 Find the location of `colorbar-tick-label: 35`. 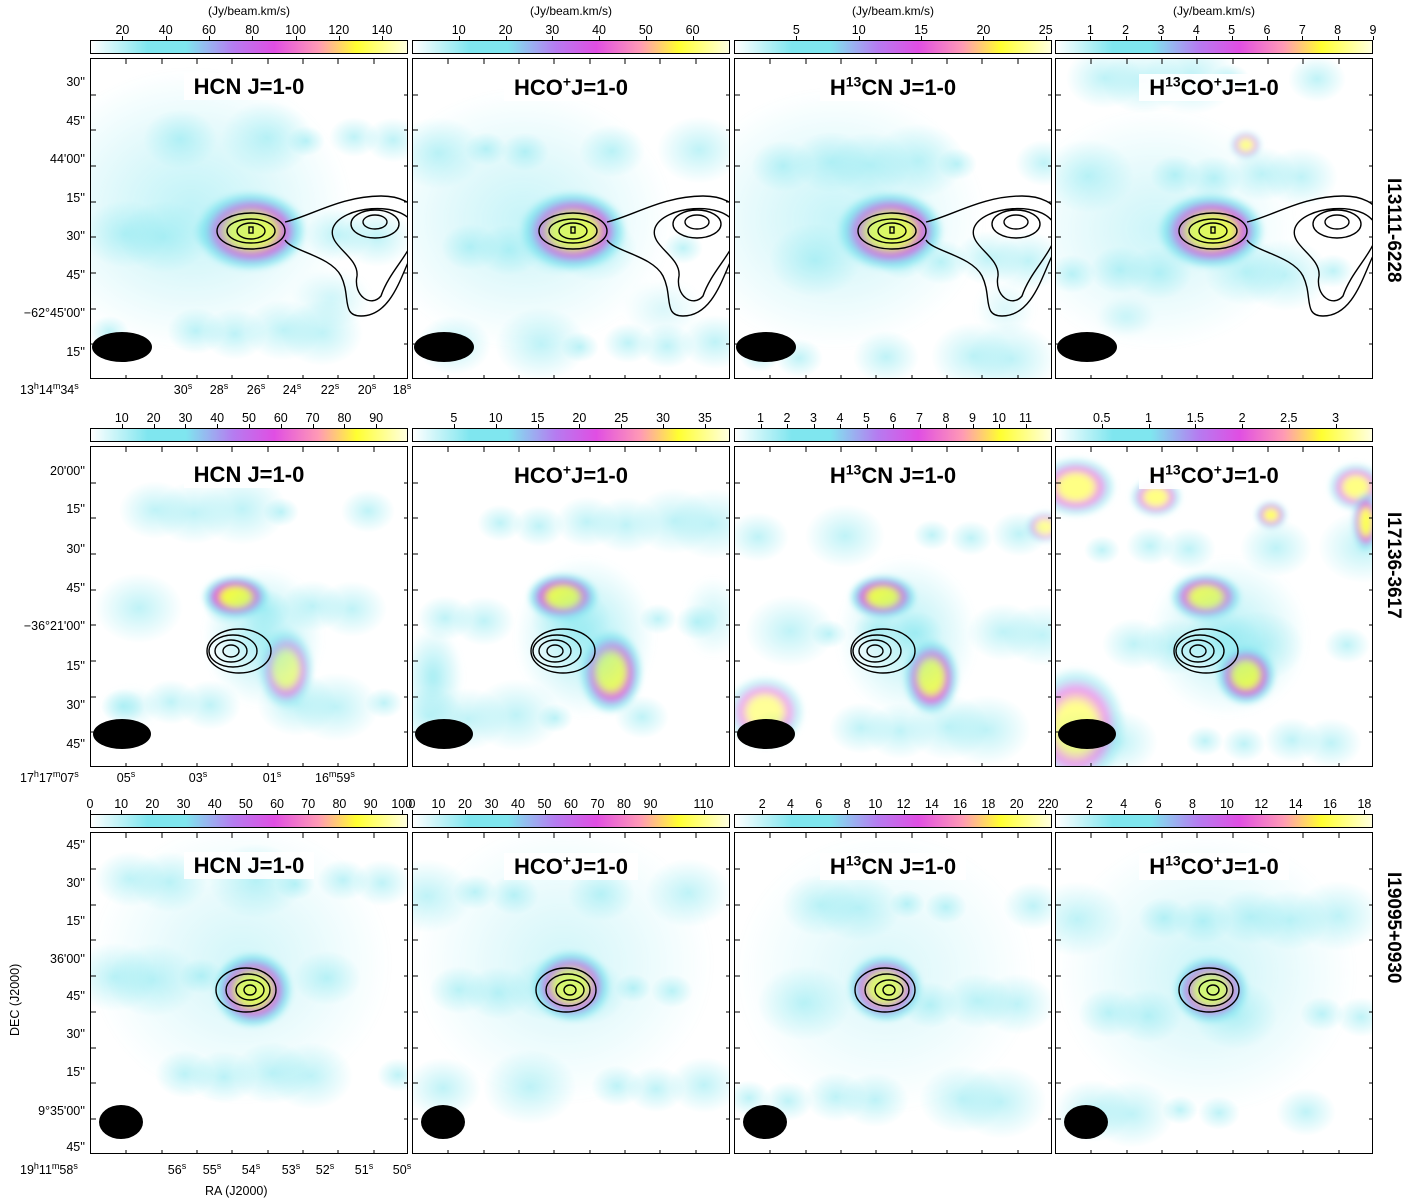

colorbar-tick-label: 35 is located at coordinates (704, 418).